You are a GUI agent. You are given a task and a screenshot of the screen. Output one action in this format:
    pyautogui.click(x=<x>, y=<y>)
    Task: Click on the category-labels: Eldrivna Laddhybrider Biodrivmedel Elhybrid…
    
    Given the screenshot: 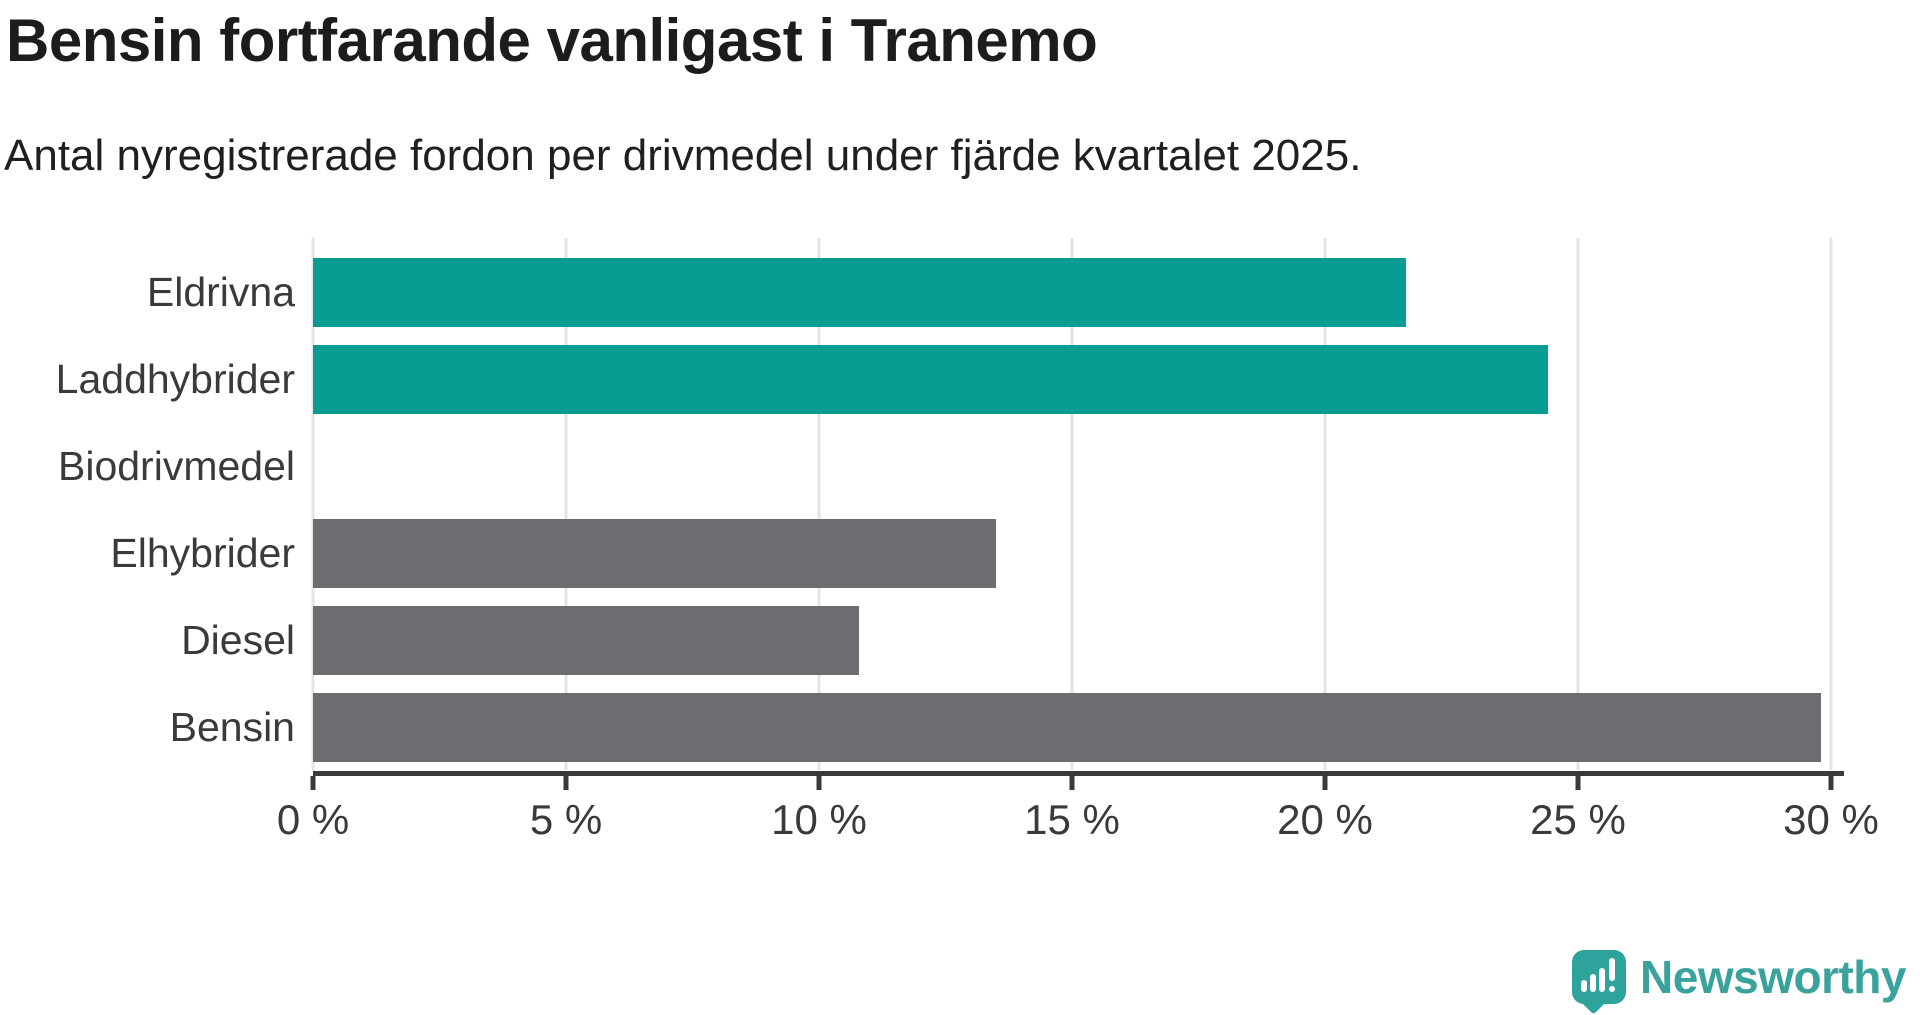 What is the action you would take?
    pyautogui.click(x=156, y=552)
    